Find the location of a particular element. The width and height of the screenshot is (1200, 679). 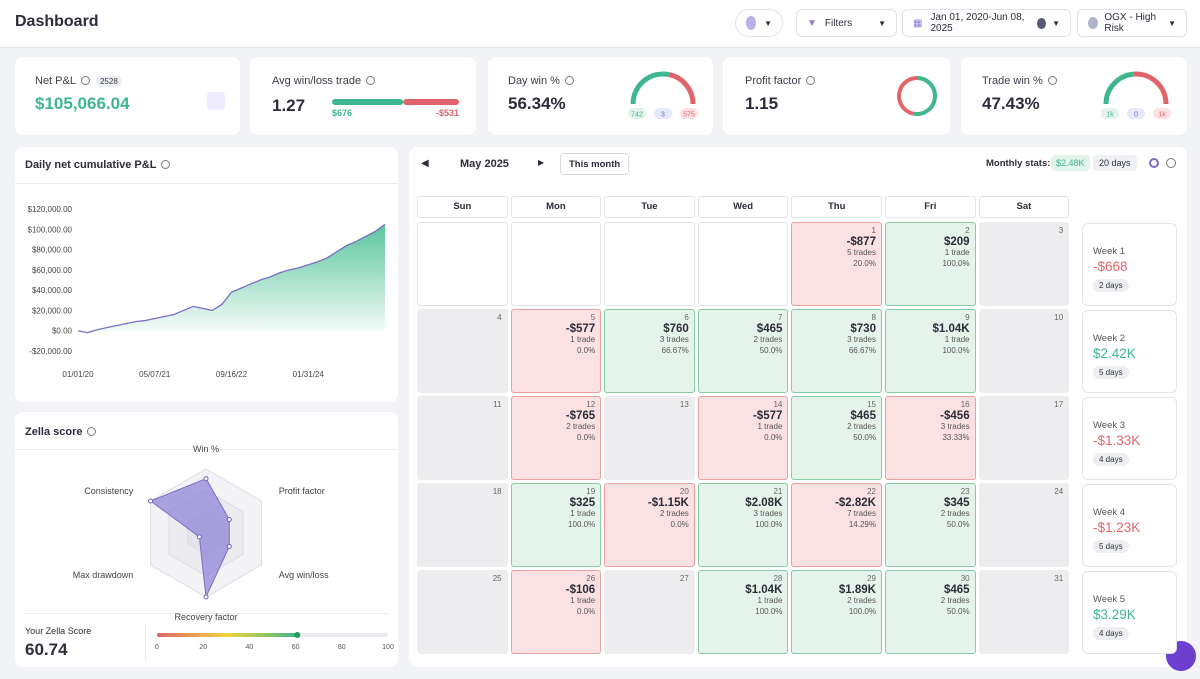

day-number: 19 is located at coordinates (591, 491).